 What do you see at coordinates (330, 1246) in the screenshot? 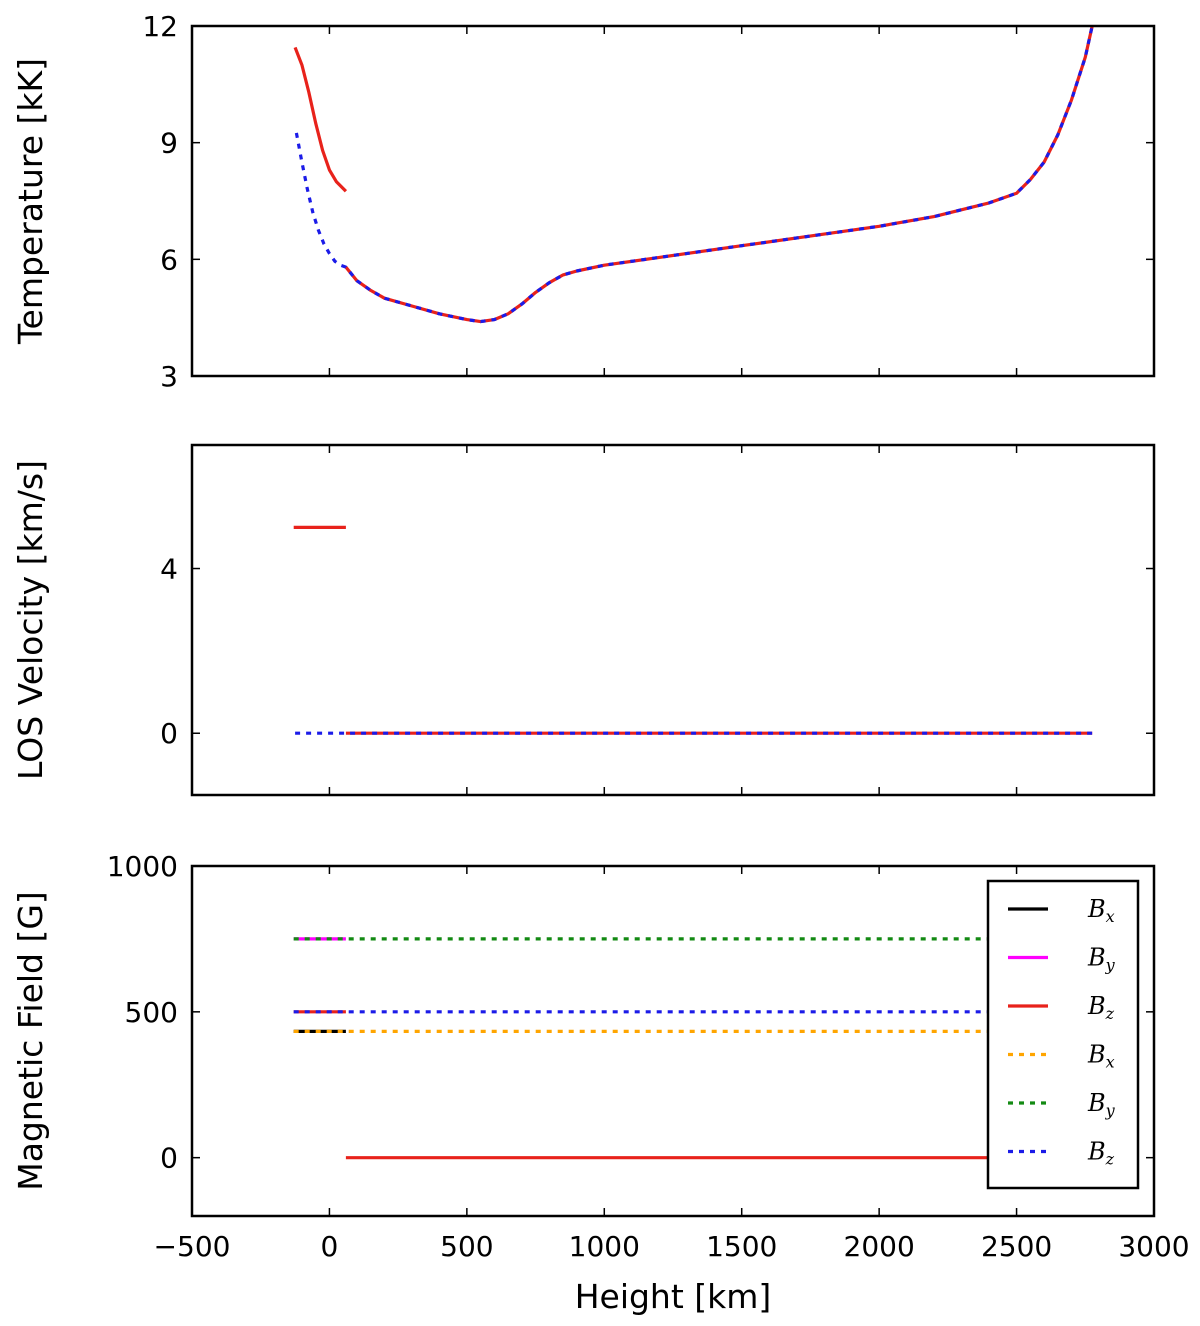
I see `x-tick-label: 0` at bounding box center [330, 1246].